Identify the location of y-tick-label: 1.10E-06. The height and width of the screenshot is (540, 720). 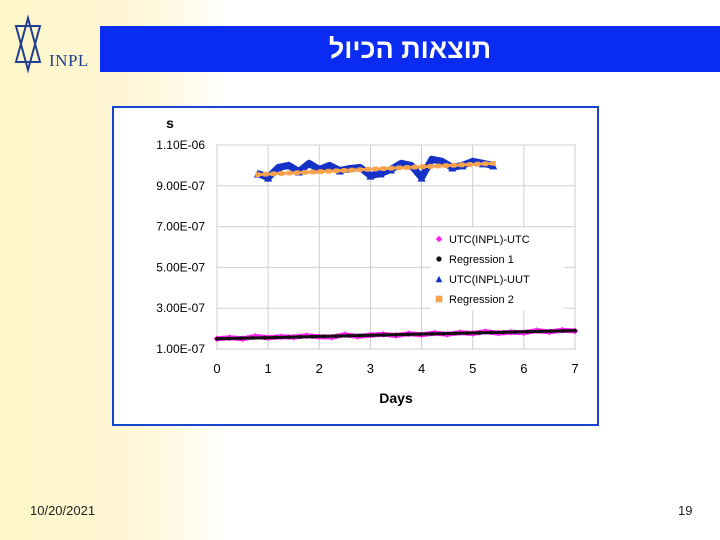
(180, 145).